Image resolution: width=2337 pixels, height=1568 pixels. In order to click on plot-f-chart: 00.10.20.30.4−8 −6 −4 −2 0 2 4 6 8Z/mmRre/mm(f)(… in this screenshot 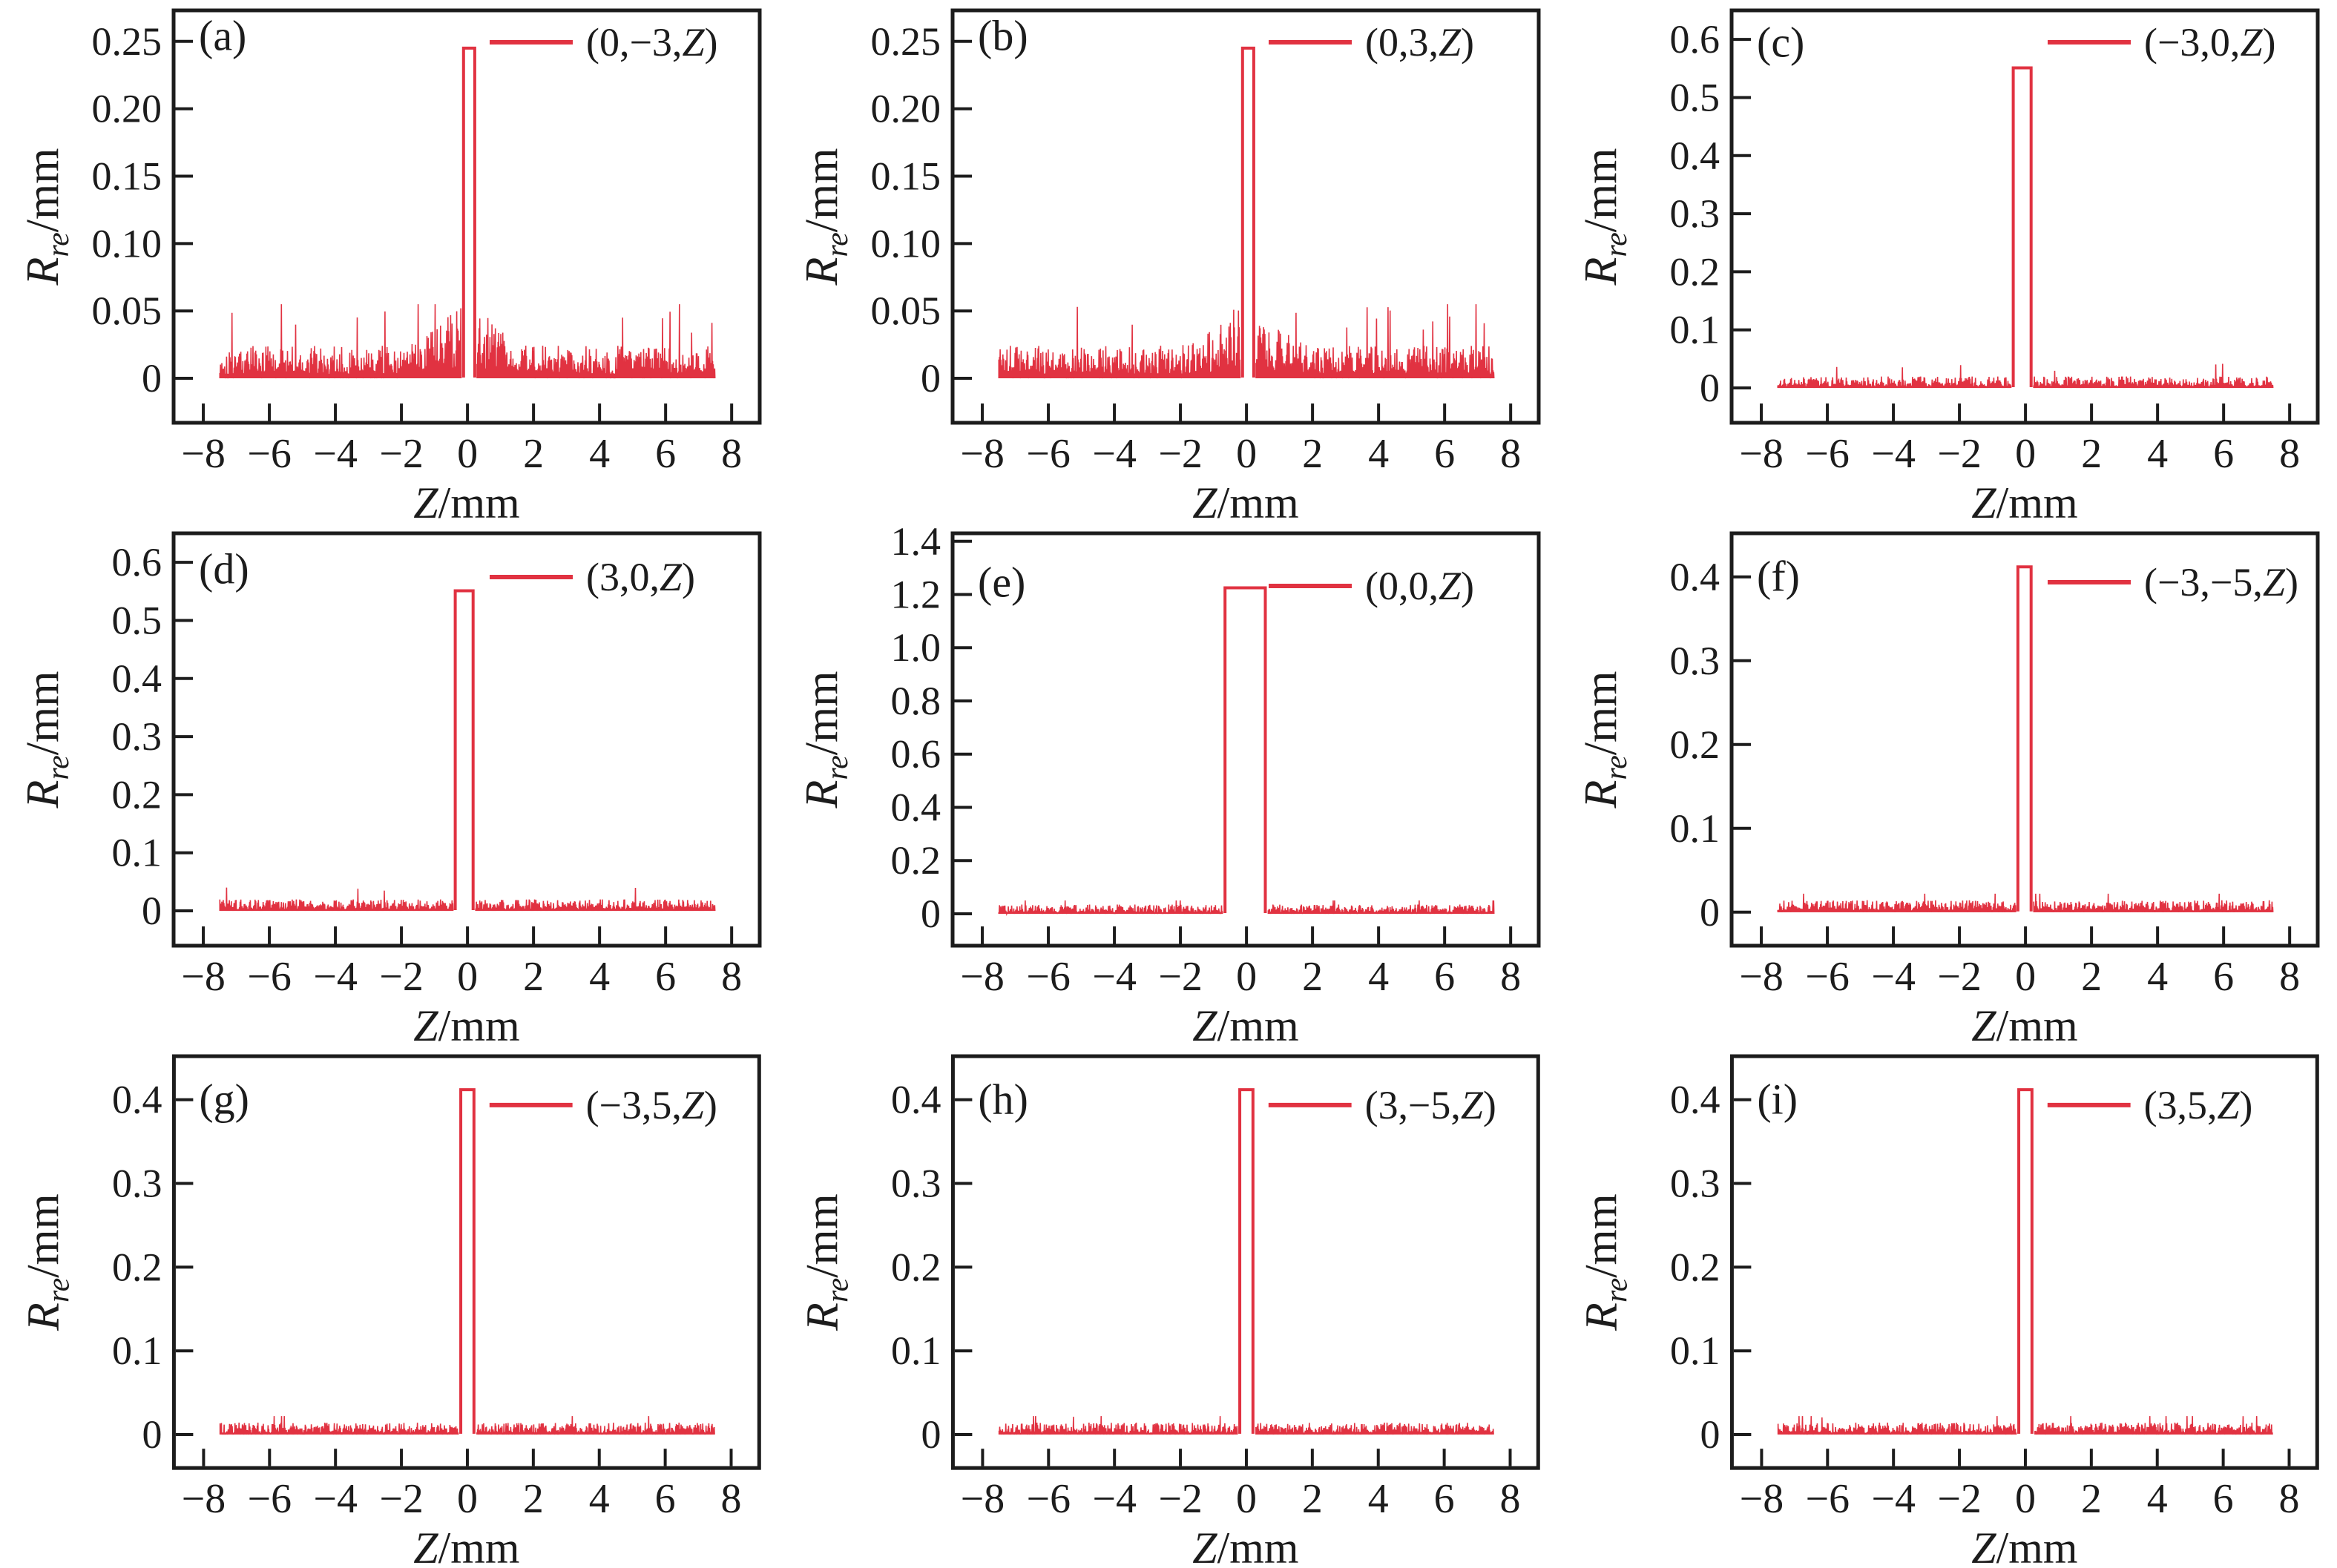, I will do `click(1948, 789)`.